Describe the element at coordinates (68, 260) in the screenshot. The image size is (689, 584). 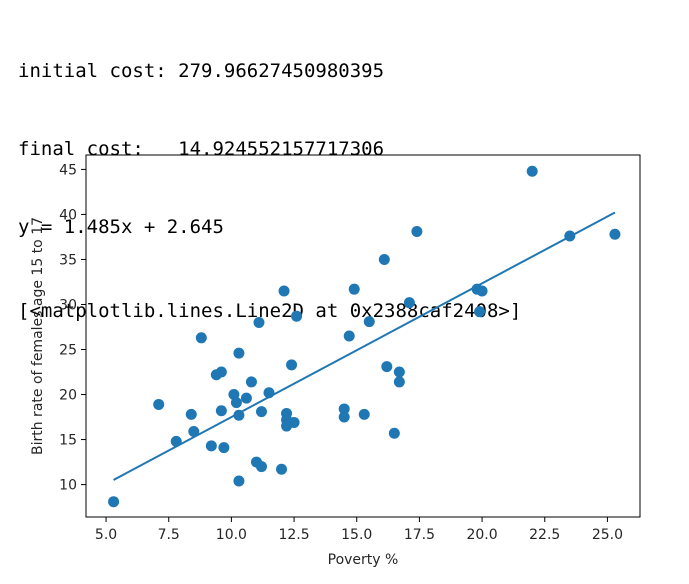
I see `y-tick-label: 35` at that location.